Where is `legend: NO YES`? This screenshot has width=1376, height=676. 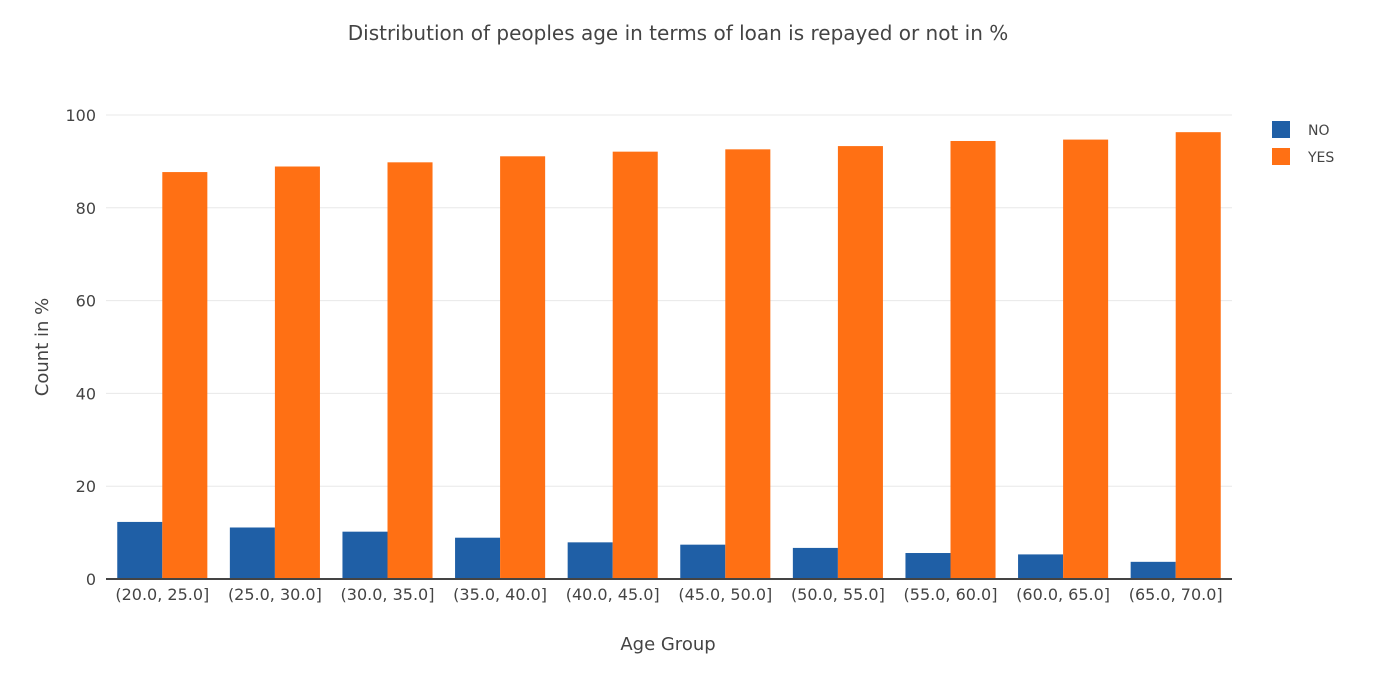
legend: NO YES is located at coordinates (1303, 143).